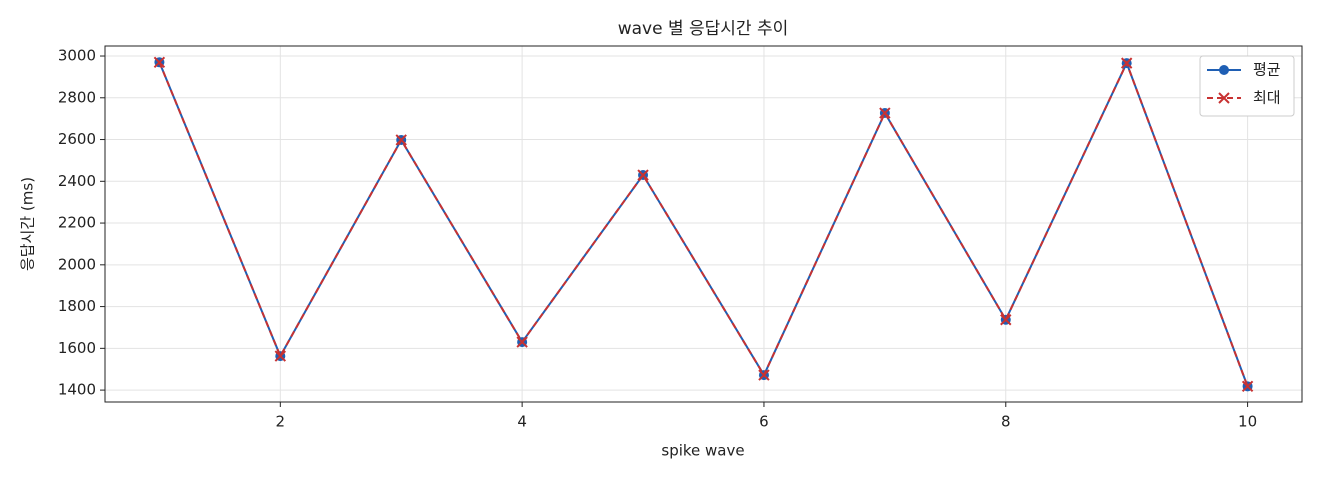  I want to click on y-tick-label: 2000, so click(77, 264).